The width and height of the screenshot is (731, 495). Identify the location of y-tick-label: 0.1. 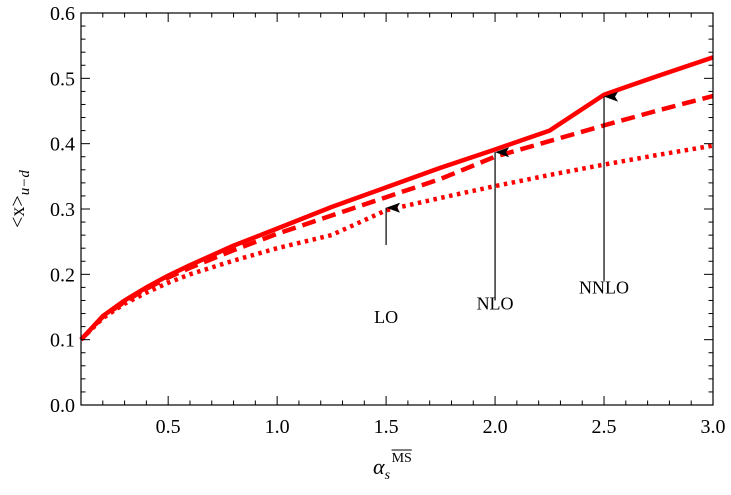
(62, 341).